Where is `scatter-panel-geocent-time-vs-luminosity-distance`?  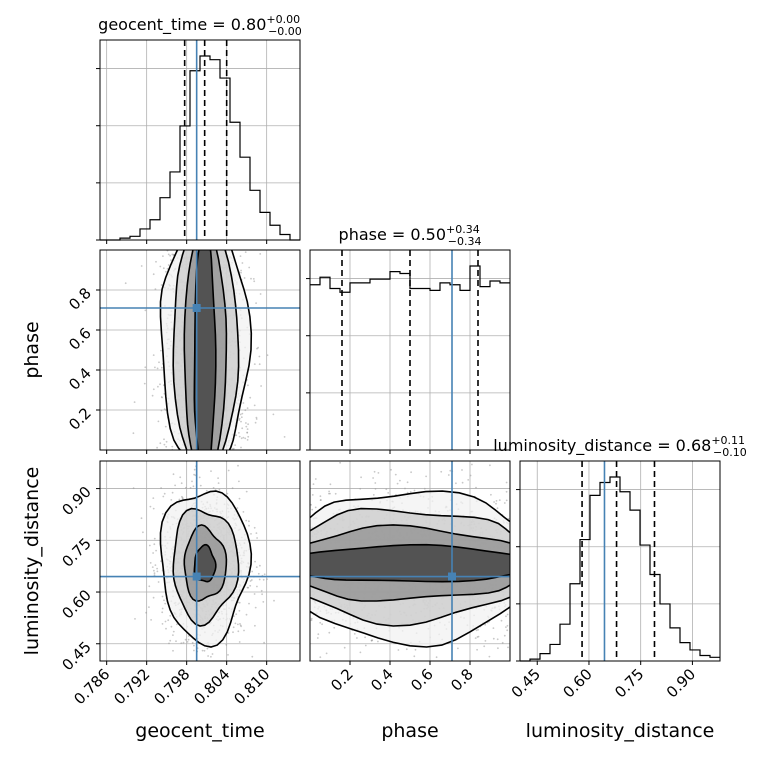 scatter-panel-geocent-time-vs-luminosity-distance is located at coordinates (198, 556).